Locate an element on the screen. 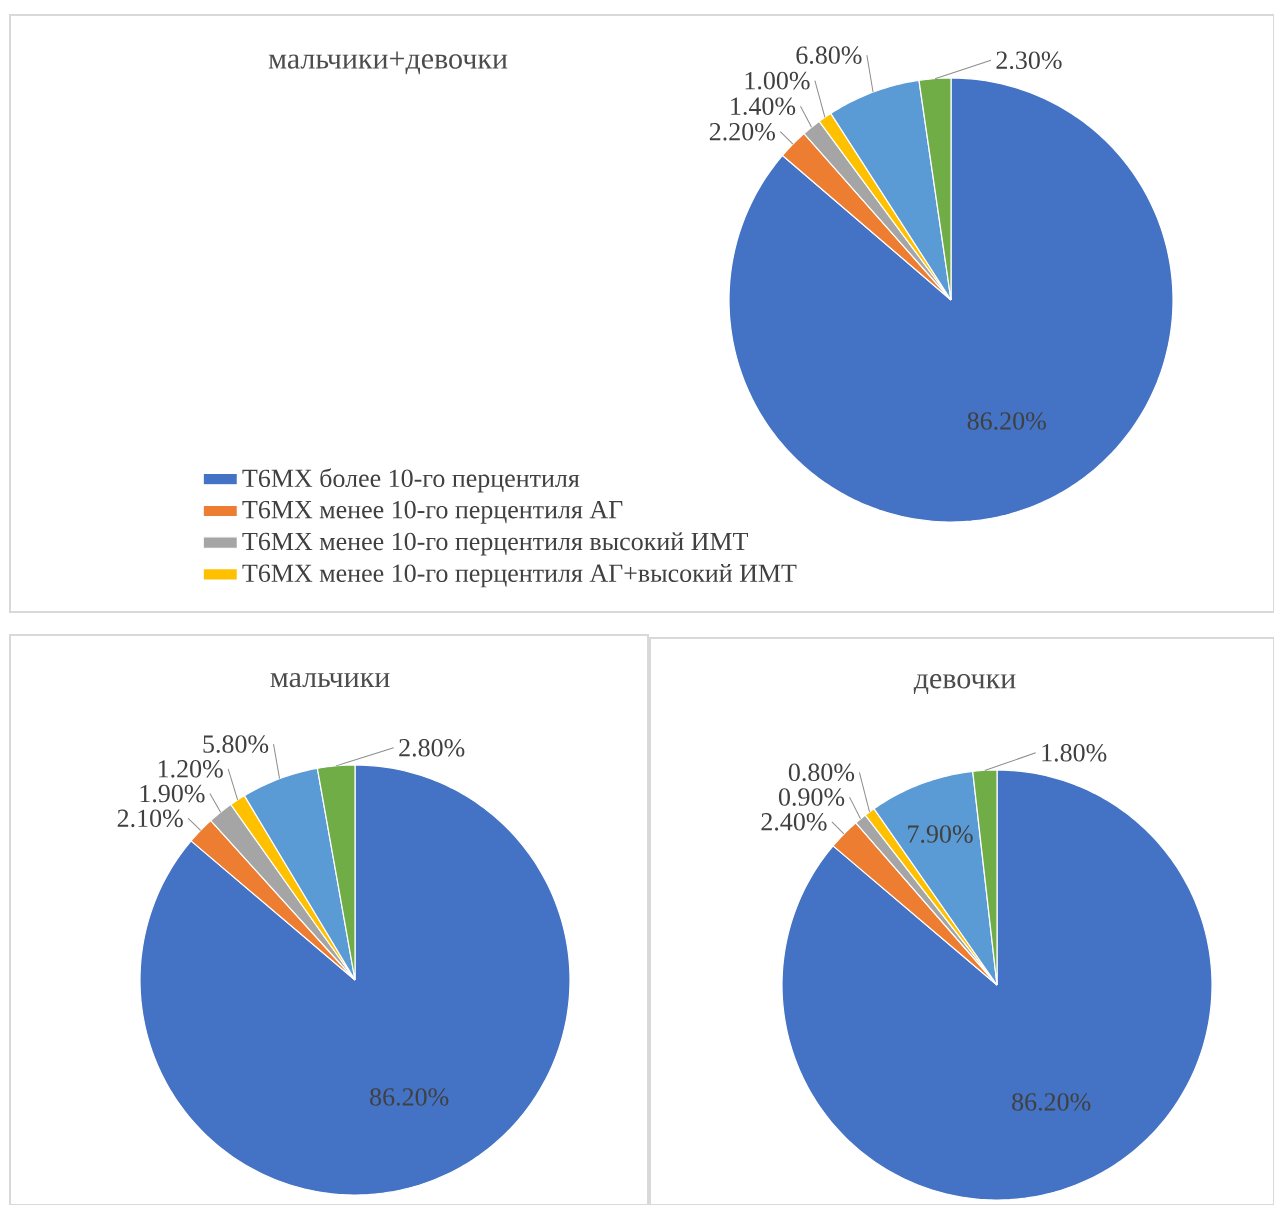 This screenshot has height=1205, width=1274. data-label: 2.20% is located at coordinates (742, 131).